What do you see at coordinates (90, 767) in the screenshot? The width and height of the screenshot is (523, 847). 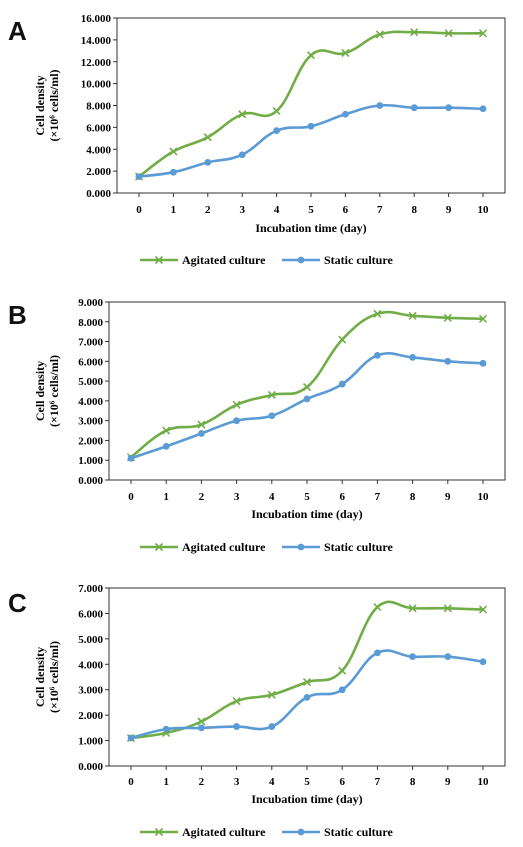 I see `y-tick-label: 0.000` at bounding box center [90, 767].